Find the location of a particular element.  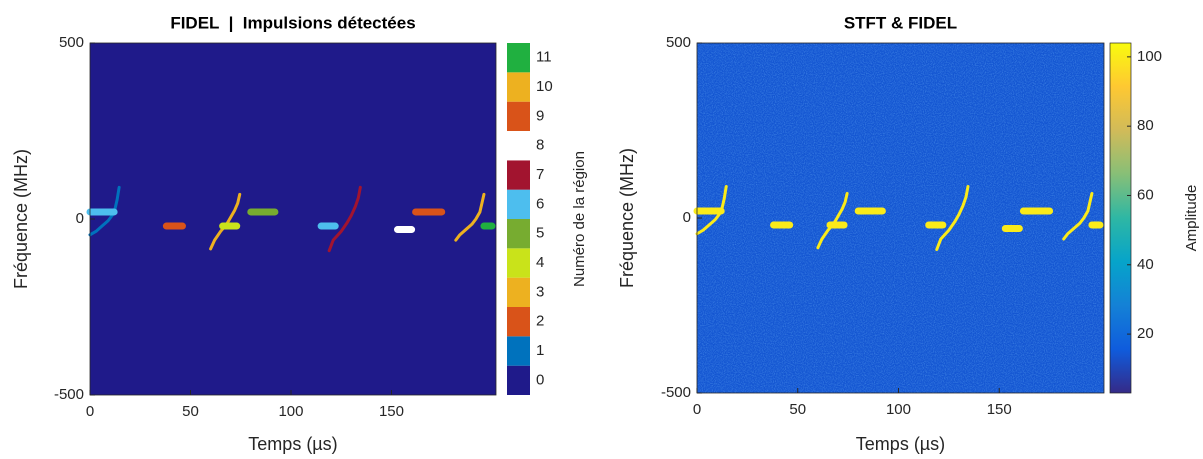

colorbar is located at coordinates (1120, 218).